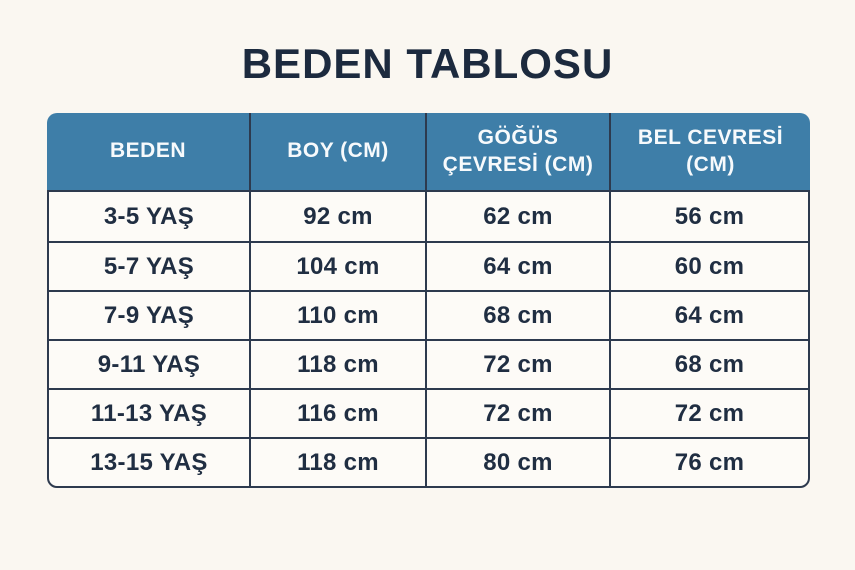 The height and width of the screenshot is (570, 855). What do you see at coordinates (149, 315) in the screenshot?
I see `size-cell: 7-9 YAŞ` at bounding box center [149, 315].